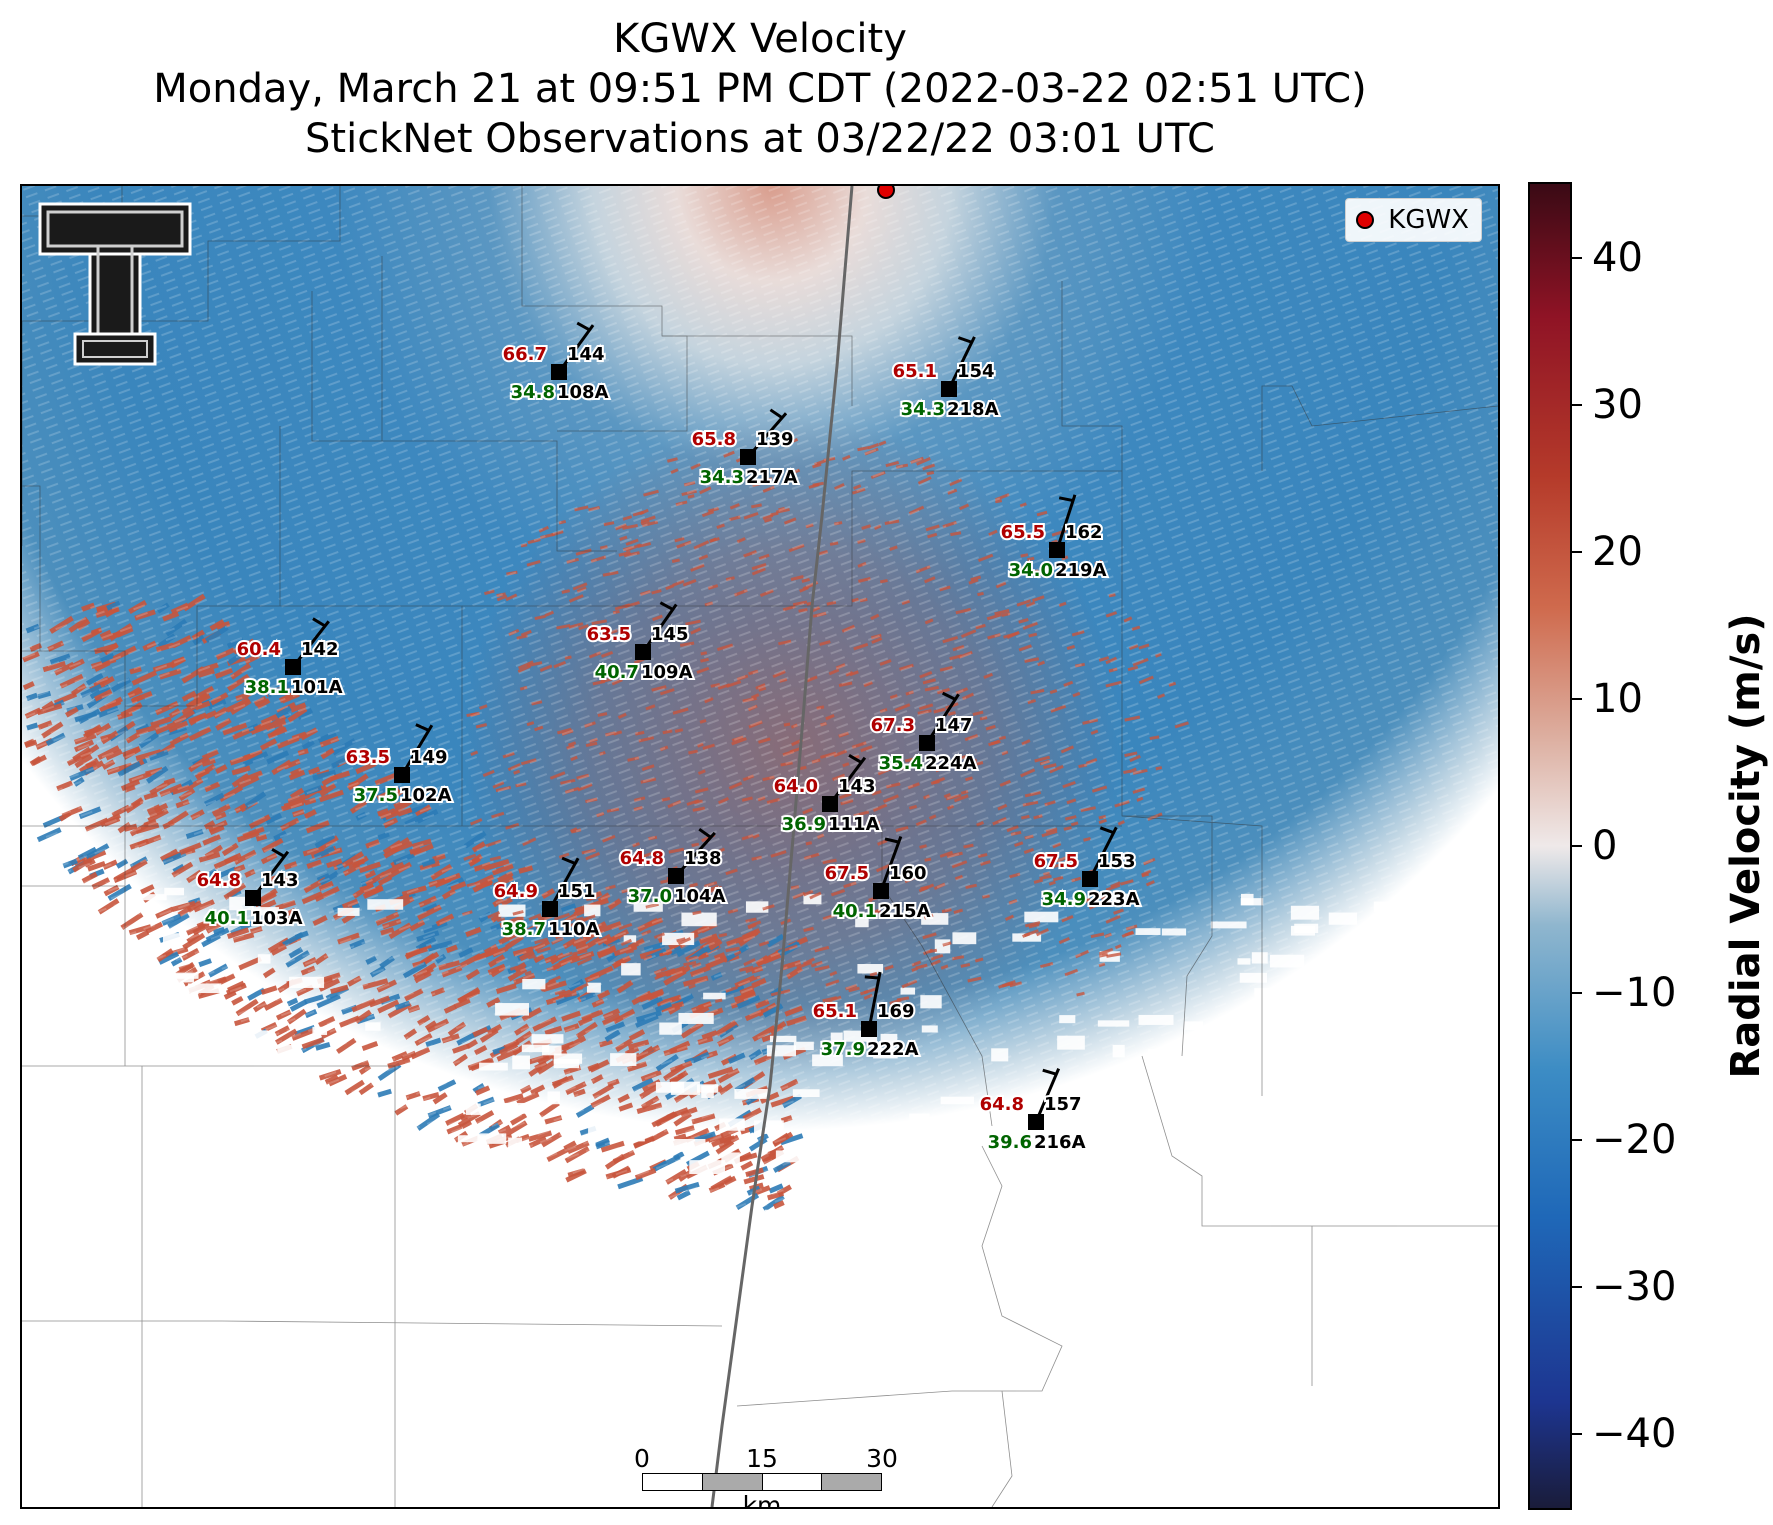 The width and height of the screenshot is (1773, 1525). I want to click on station-plot: 64.9 151 38.7 110A, so click(547, 899).